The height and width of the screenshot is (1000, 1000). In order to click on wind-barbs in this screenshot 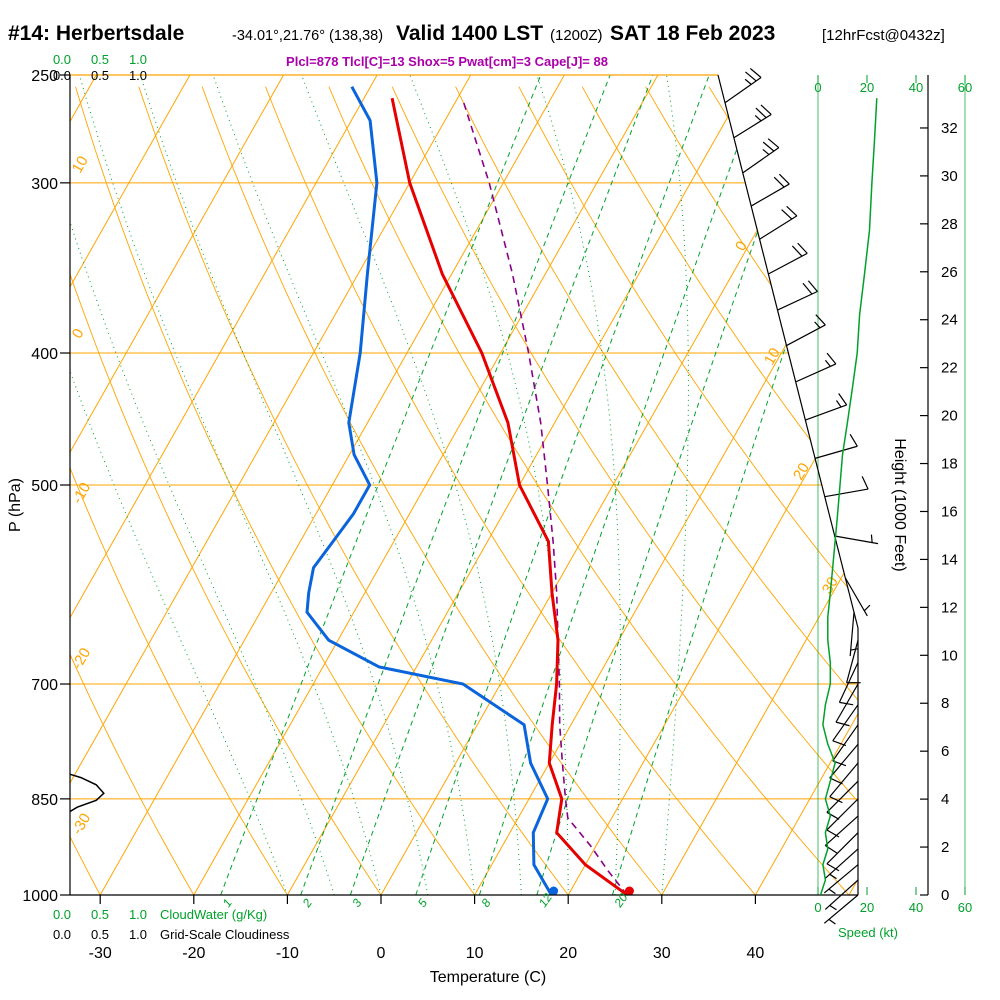, I will do `click(801, 496)`.